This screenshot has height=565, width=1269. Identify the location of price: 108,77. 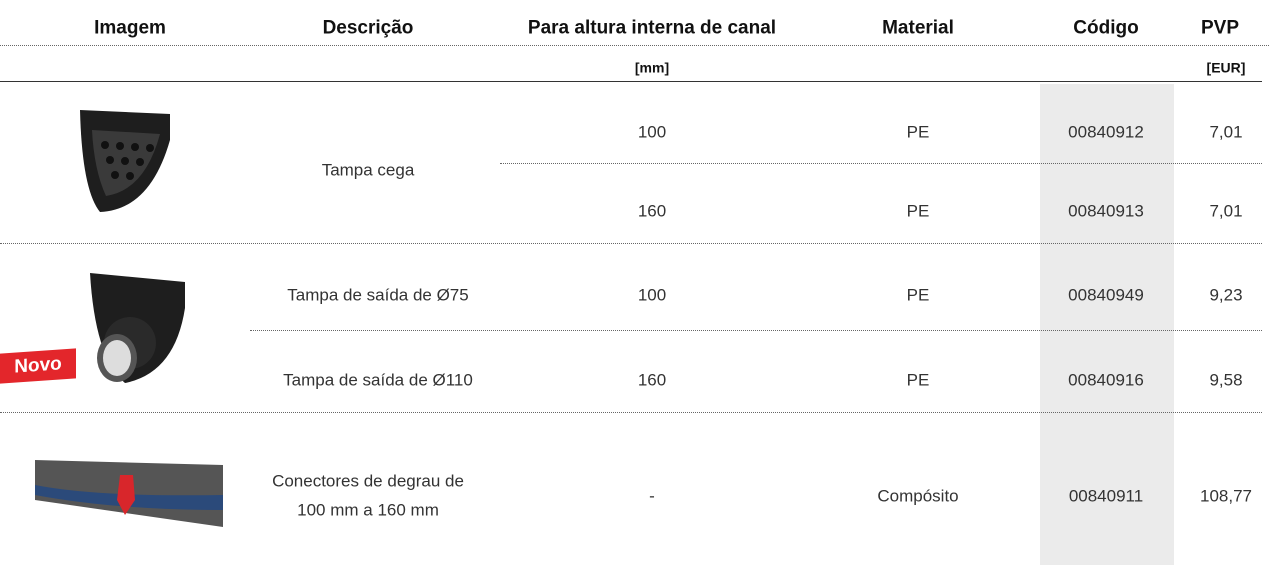
(1226, 496).